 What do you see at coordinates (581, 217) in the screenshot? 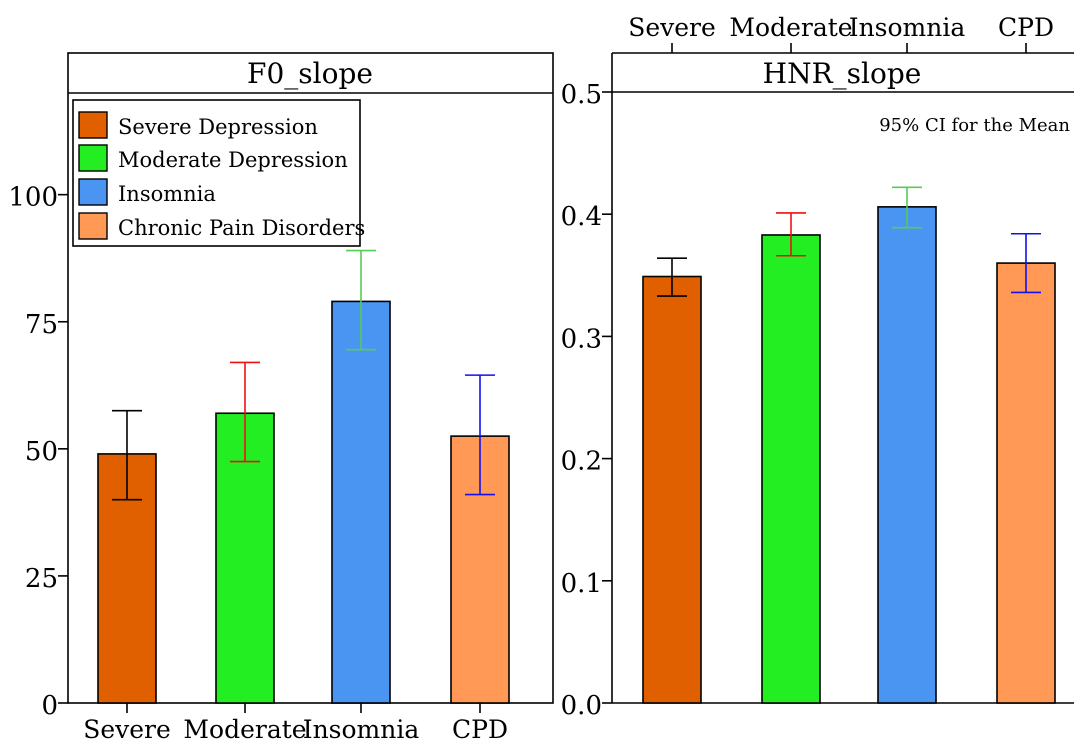
I see `hnr-ytick-label: 0.4` at bounding box center [581, 217].